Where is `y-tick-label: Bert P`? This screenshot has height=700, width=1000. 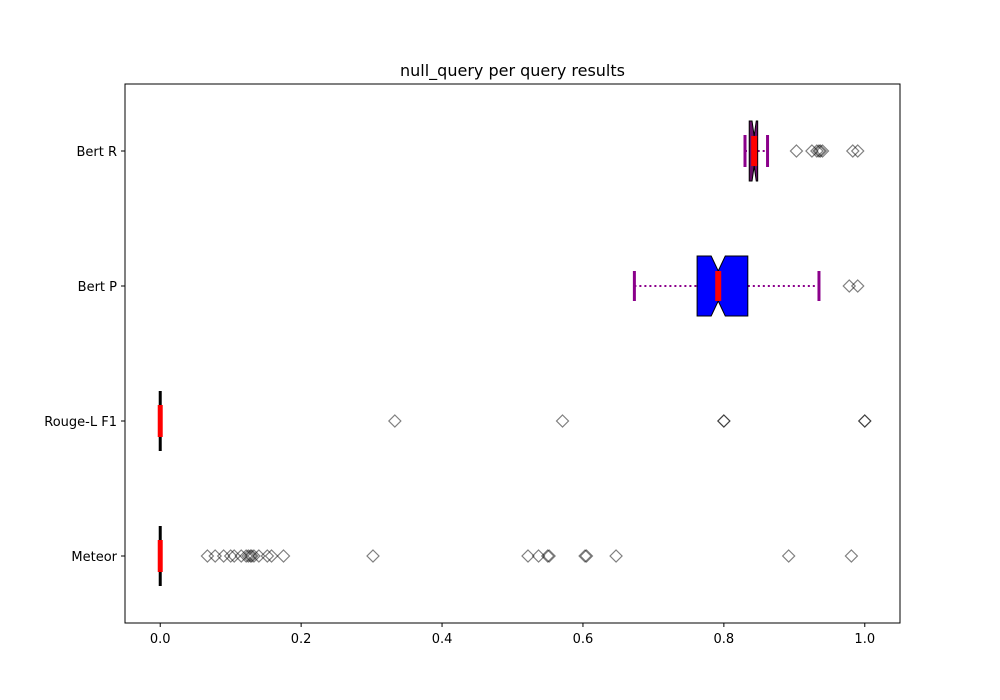 y-tick-label: Bert P is located at coordinates (97, 287).